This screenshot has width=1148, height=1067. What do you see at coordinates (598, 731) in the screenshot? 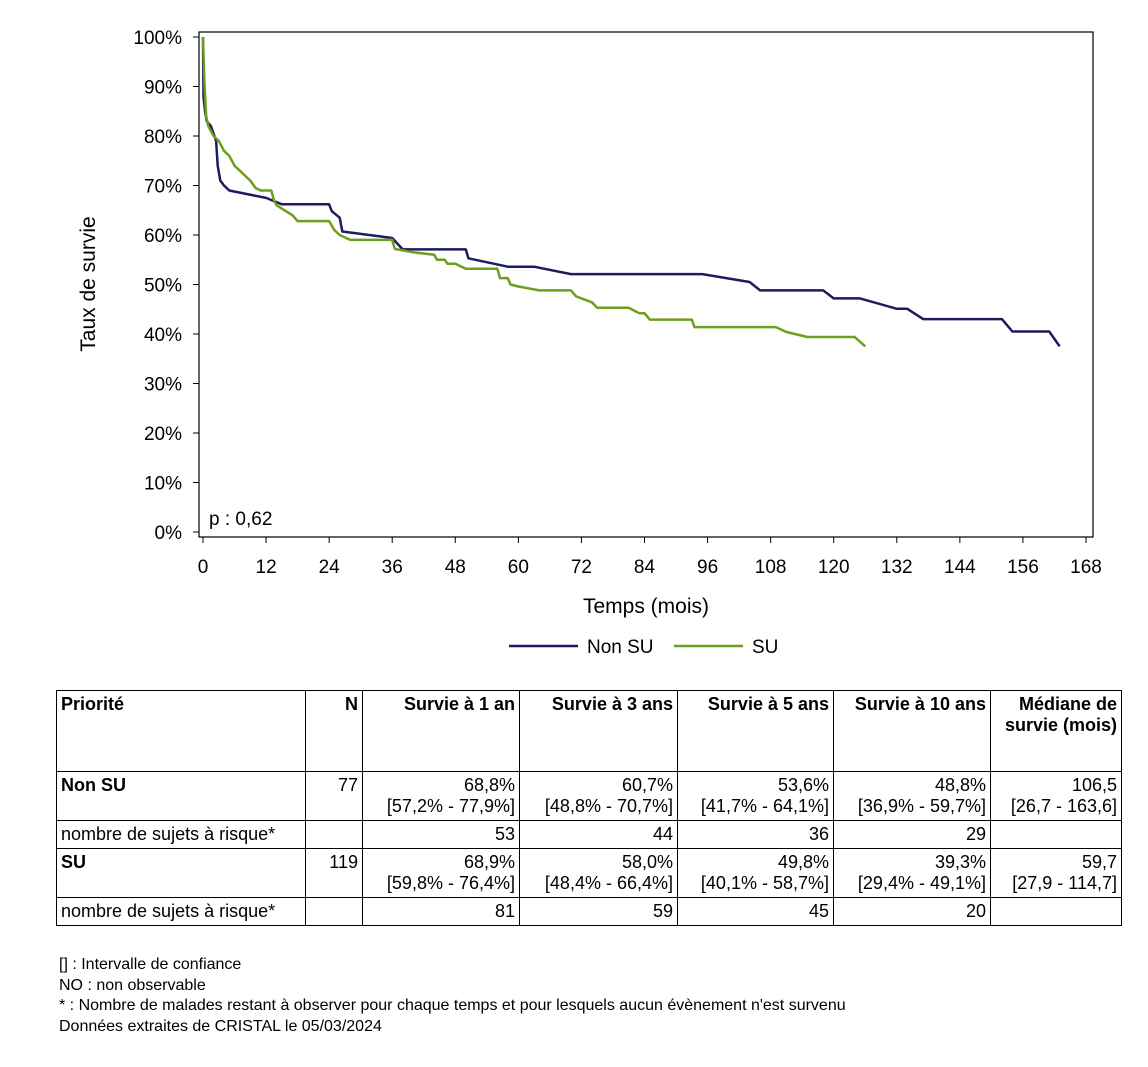
I see `header-survie-3ans: Survie à 3 ans` at bounding box center [598, 731].